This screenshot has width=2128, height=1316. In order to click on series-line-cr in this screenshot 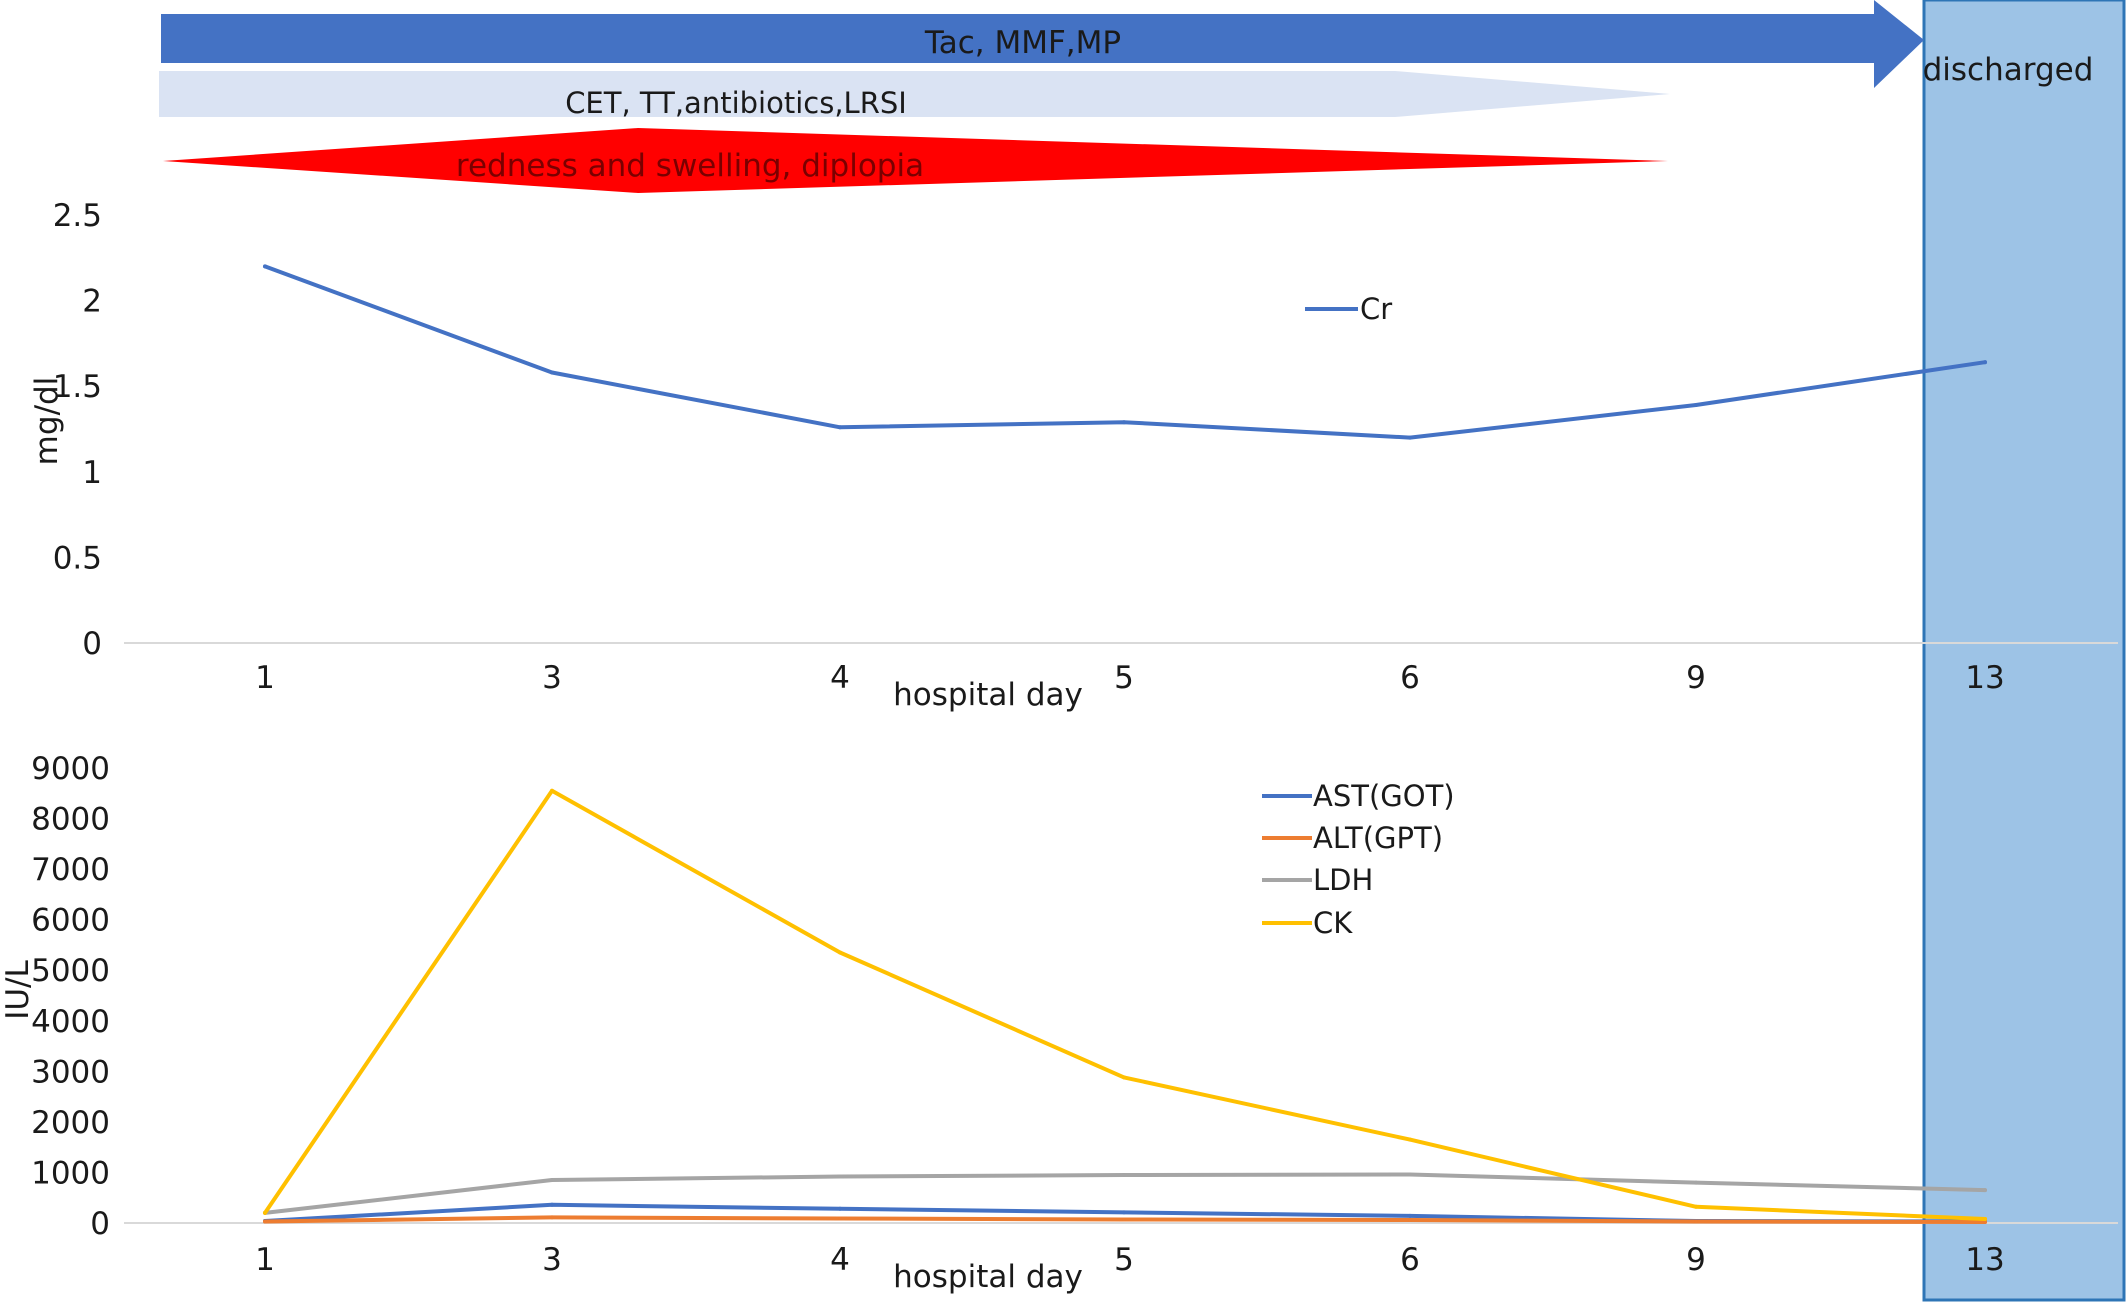, I will do `click(1125, 352)`.